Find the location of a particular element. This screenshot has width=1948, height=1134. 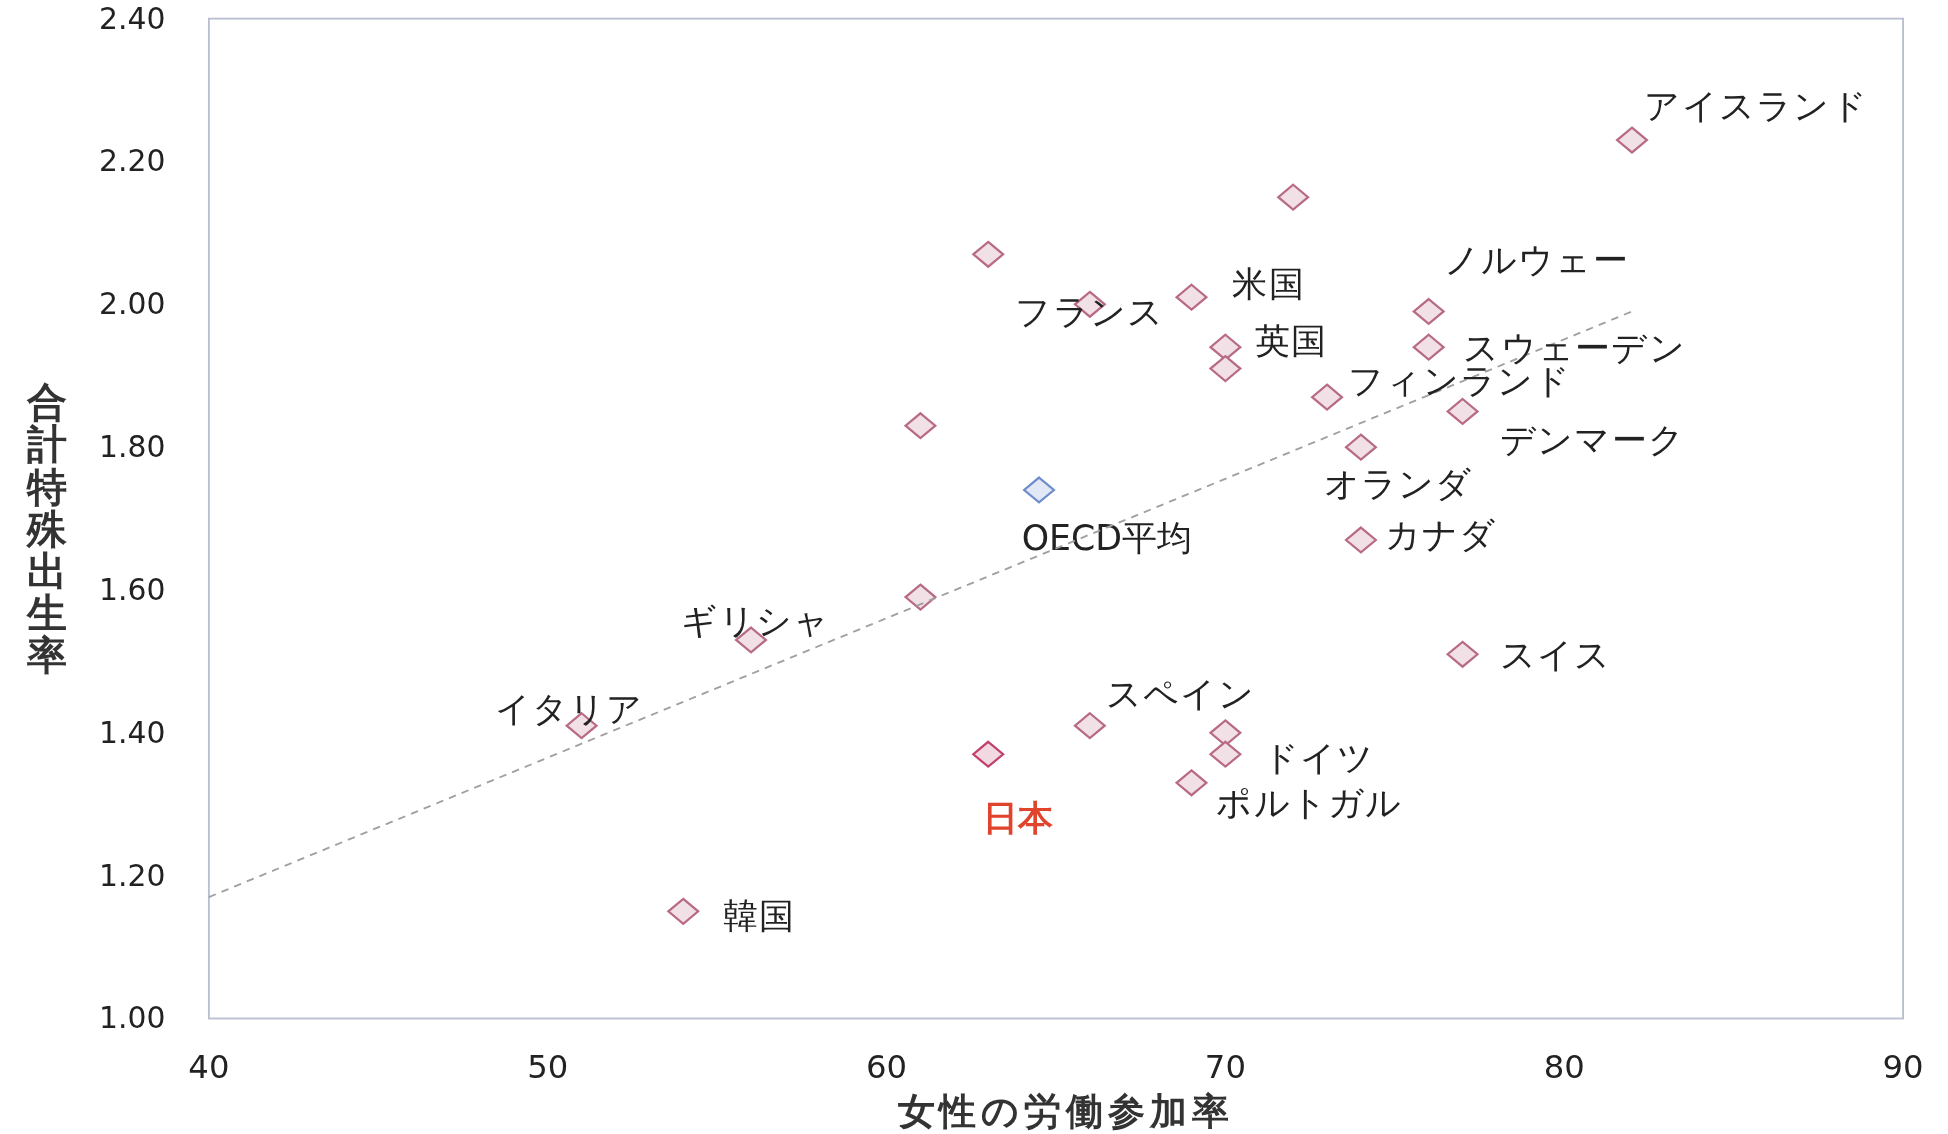

annotation: 米国 is located at coordinates (1268, 283).